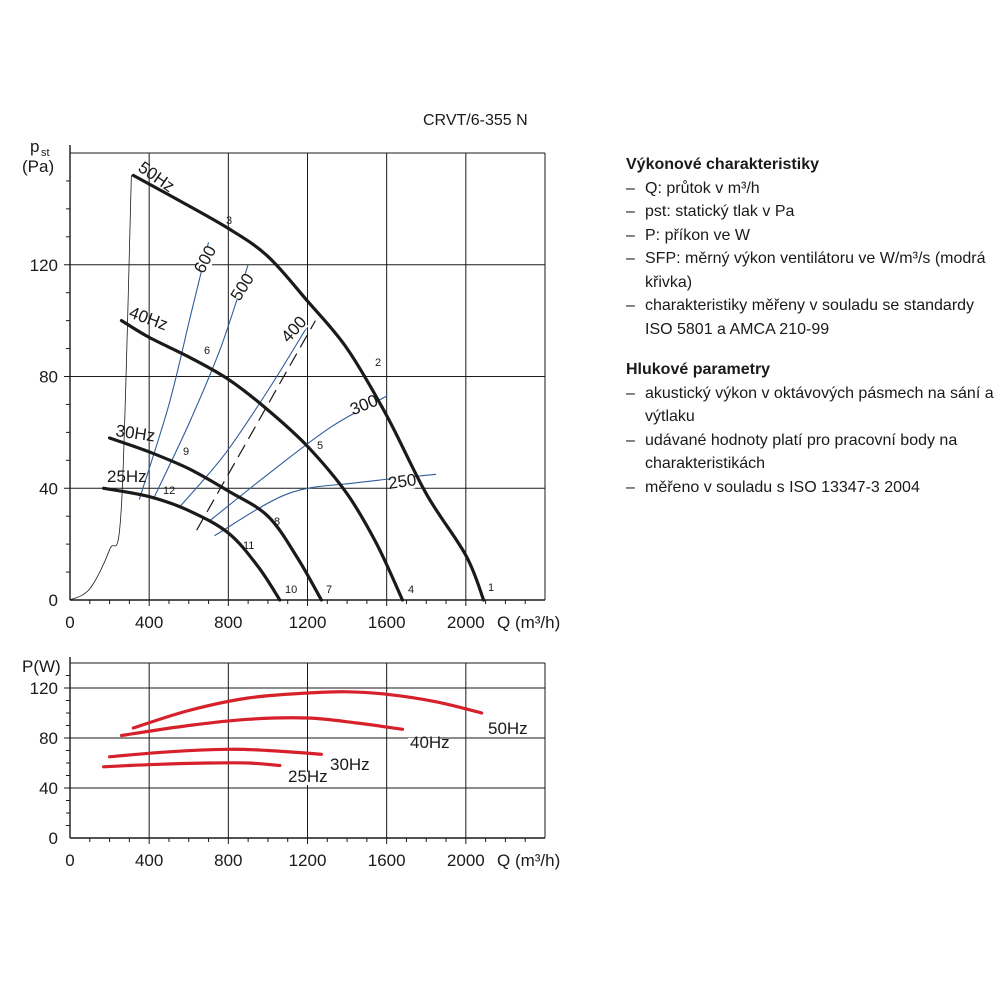 This screenshot has height=1000, width=1000. I want to click on point-label: 11, so click(248, 546).